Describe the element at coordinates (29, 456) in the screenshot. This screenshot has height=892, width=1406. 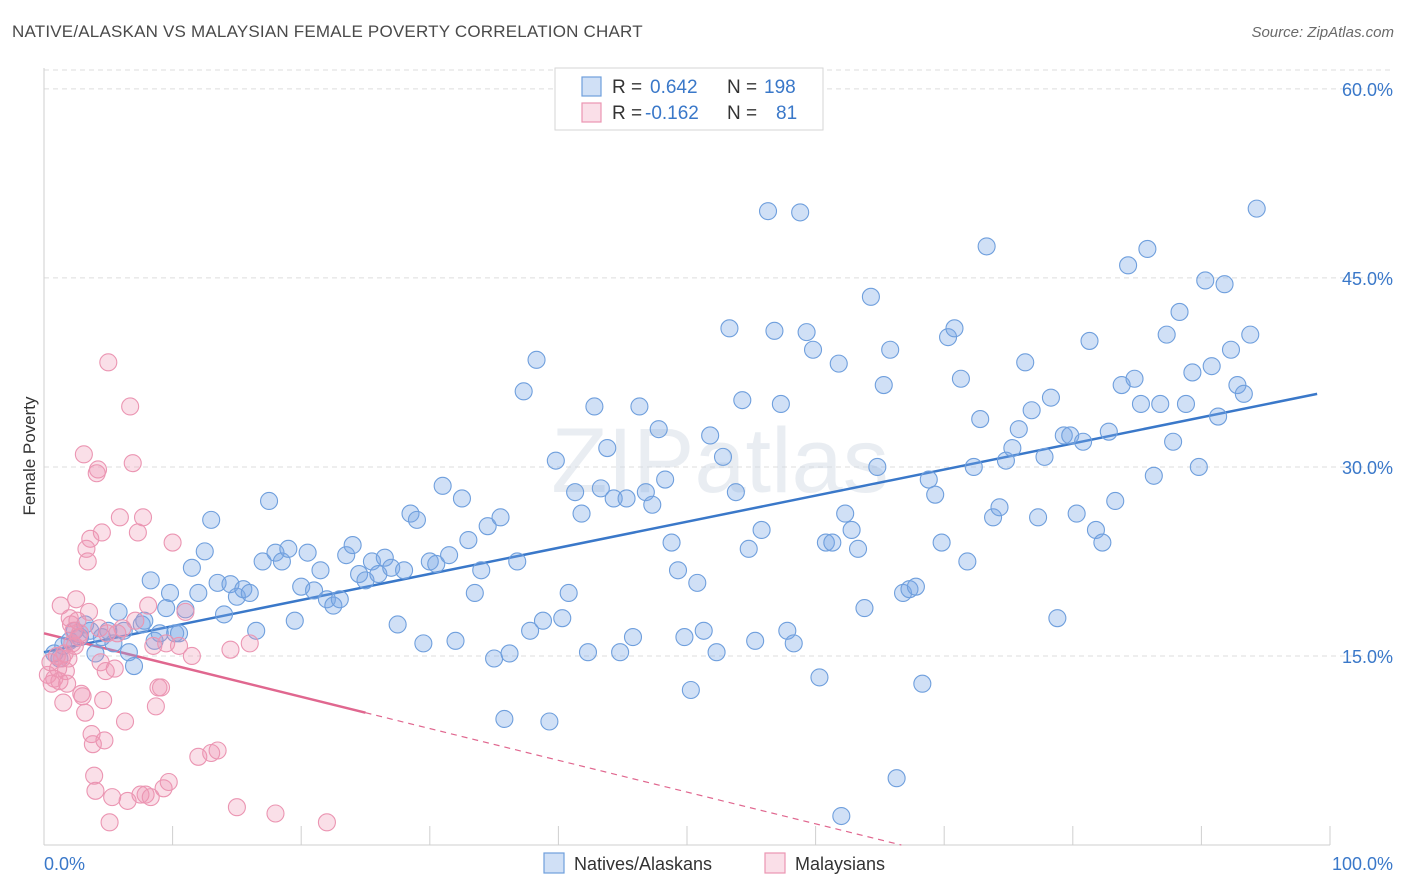
I see `y-axis-title: Female Poverty` at that location.